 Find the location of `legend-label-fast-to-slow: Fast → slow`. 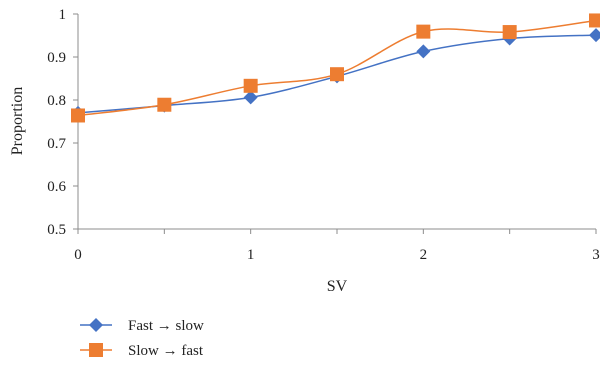

legend-label-fast-to-slow: Fast → slow is located at coordinates (166, 326).